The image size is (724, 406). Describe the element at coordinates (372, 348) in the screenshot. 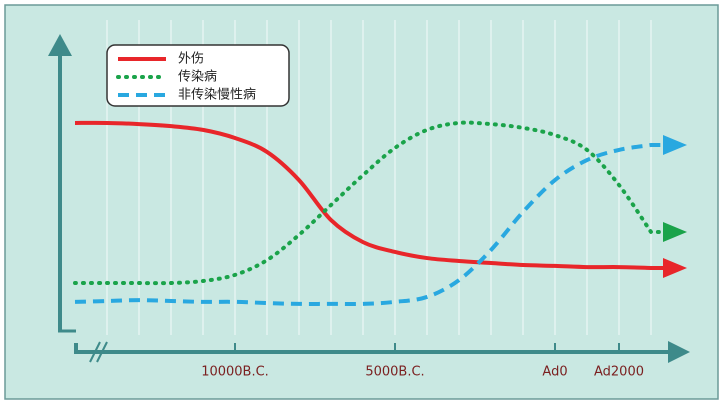

I see `x-axis` at that location.